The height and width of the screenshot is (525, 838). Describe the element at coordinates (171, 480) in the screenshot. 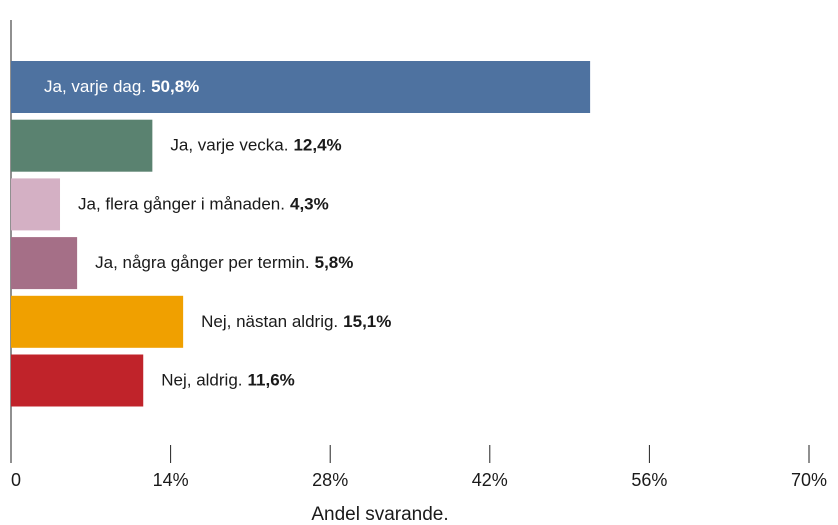

I see `x-tick-label: 14%` at that location.